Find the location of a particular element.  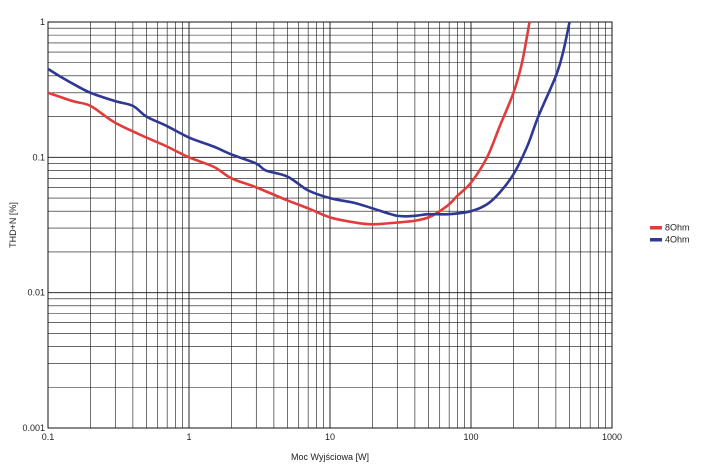

x-tick-label: 1000 is located at coordinates (612, 437).